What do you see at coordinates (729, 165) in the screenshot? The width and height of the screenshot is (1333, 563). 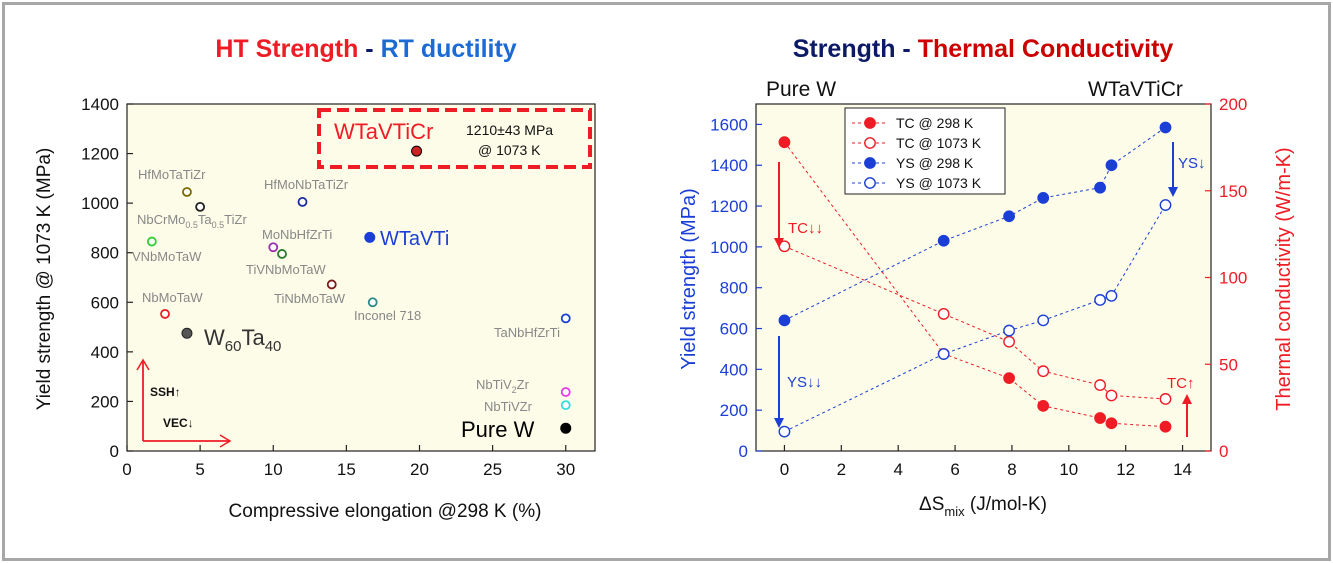 I see `right-y-left-tick-label: 1400` at bounding box center [729, 165].